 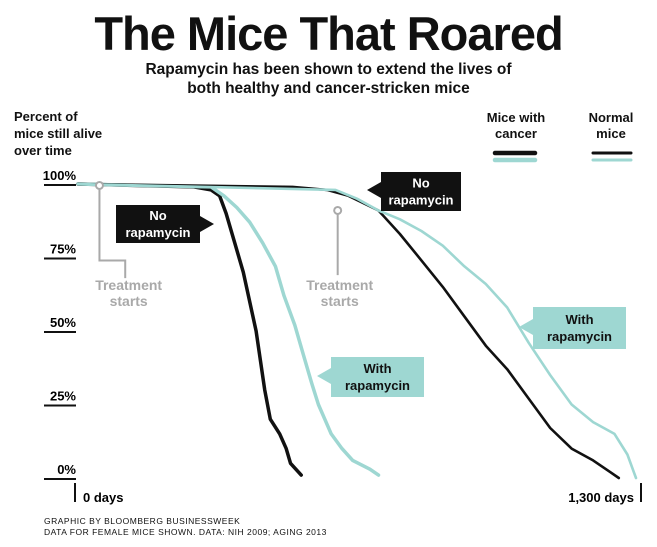 I want to click on callout-cancer-rapamycin-box, so click(x=377, y=377).